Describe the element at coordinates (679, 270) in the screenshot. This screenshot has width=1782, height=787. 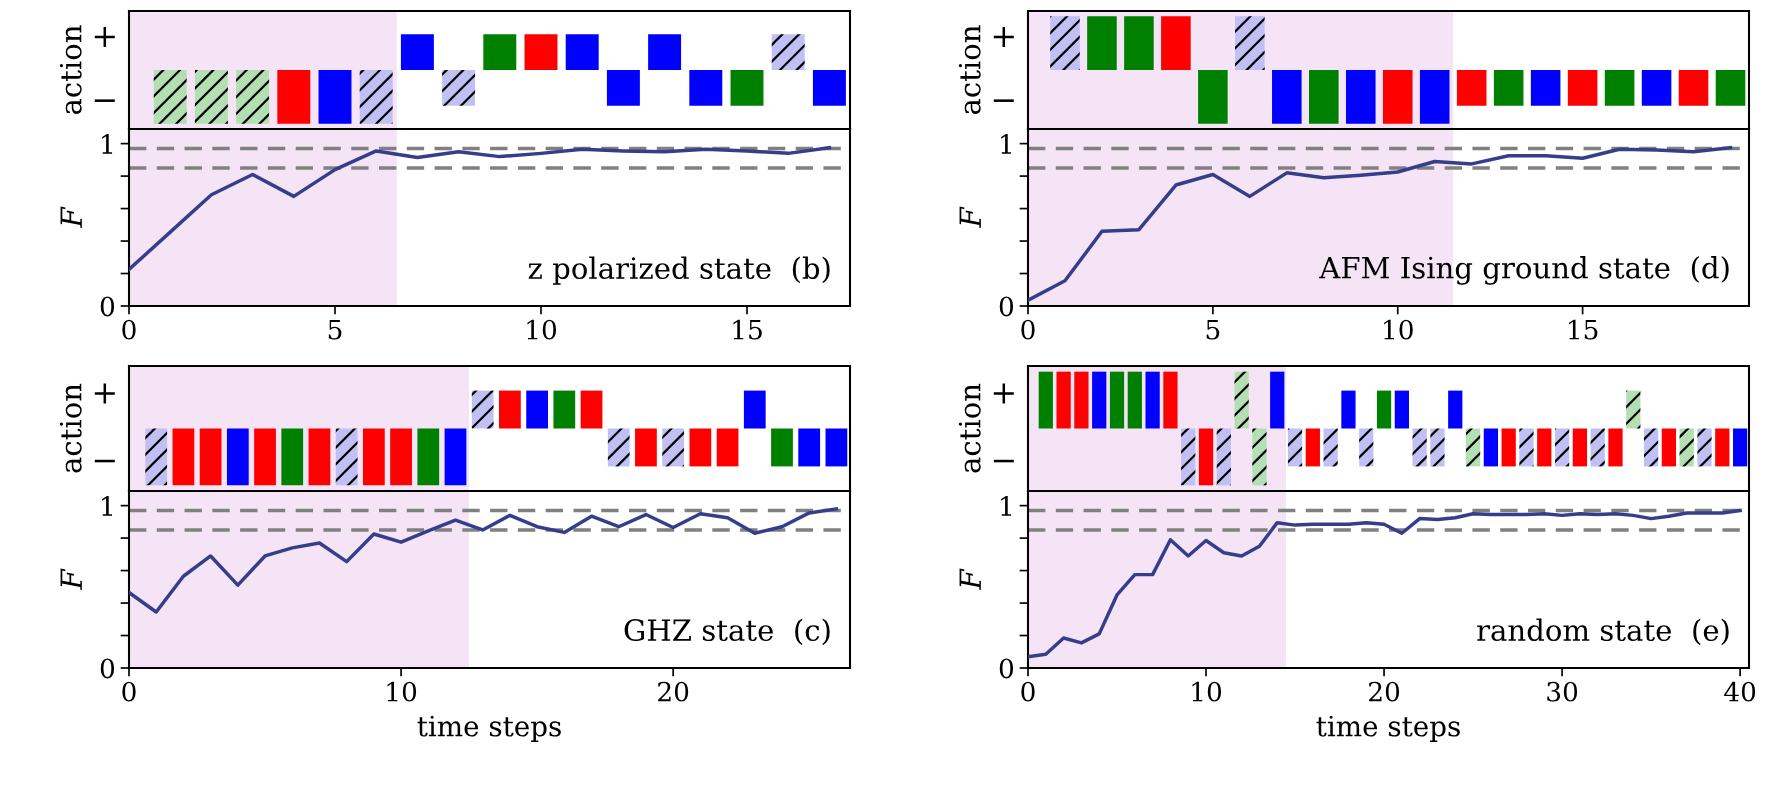
I see `annotation: z polarized state (b)` at that location.